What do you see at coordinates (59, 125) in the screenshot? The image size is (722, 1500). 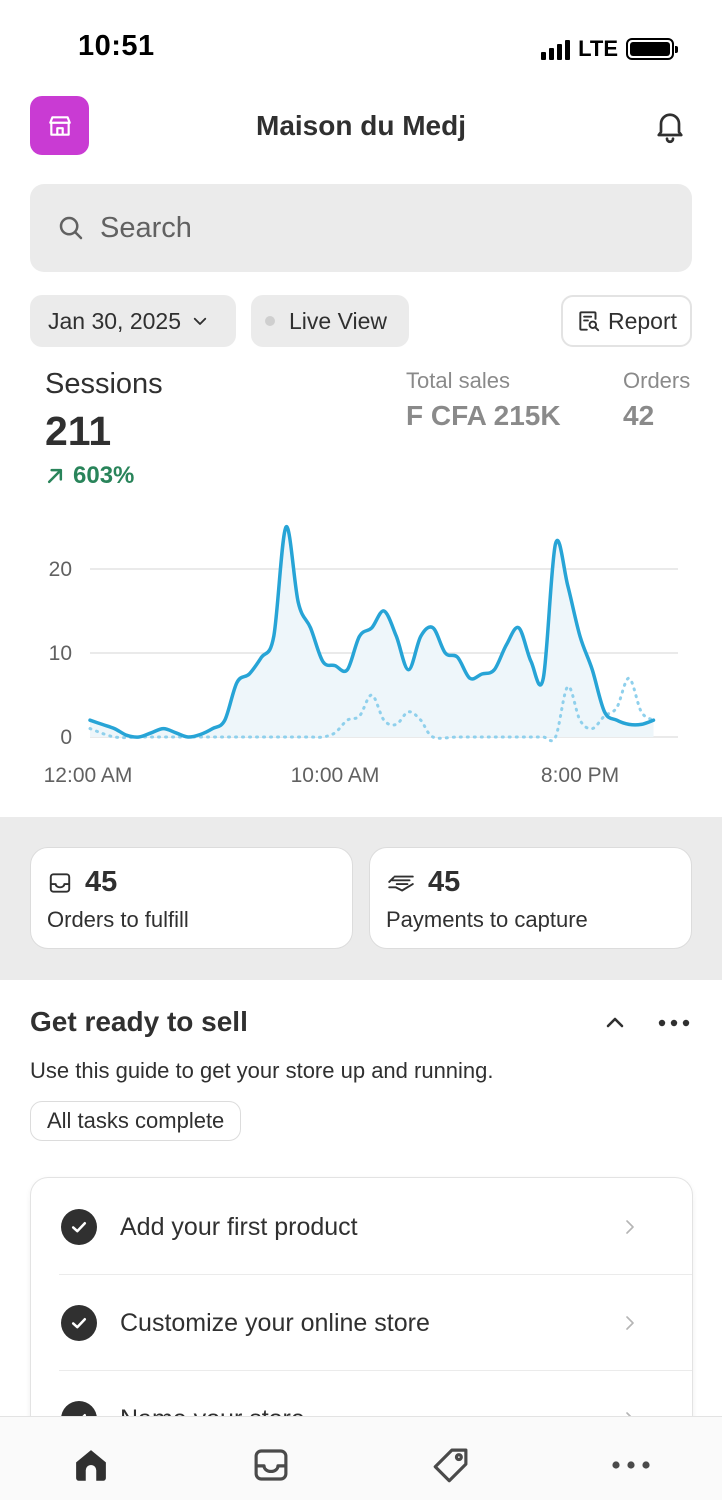 I see `store-icon` at bounding box center [59, 125].